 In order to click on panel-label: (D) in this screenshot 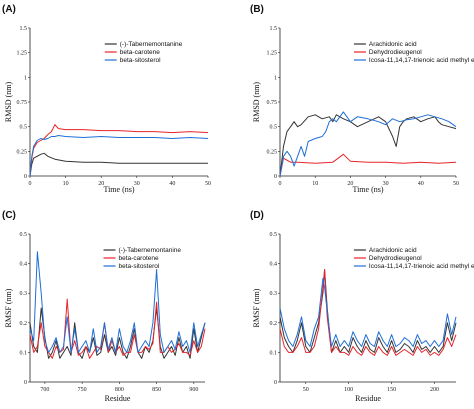, I will do `click(257, 215)`.